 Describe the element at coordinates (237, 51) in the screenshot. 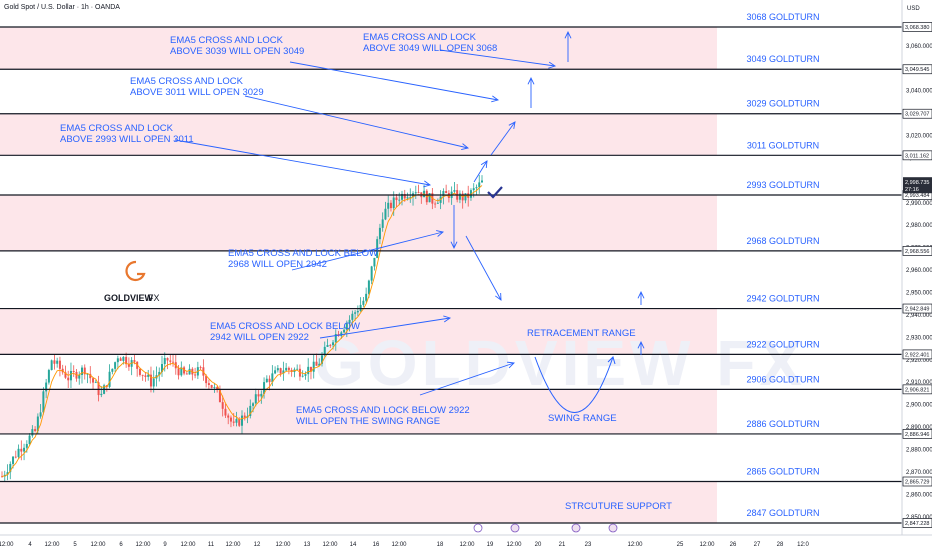

I see `annotation-line: ABOVE 3039 WILL OPEN 3049` at that location.